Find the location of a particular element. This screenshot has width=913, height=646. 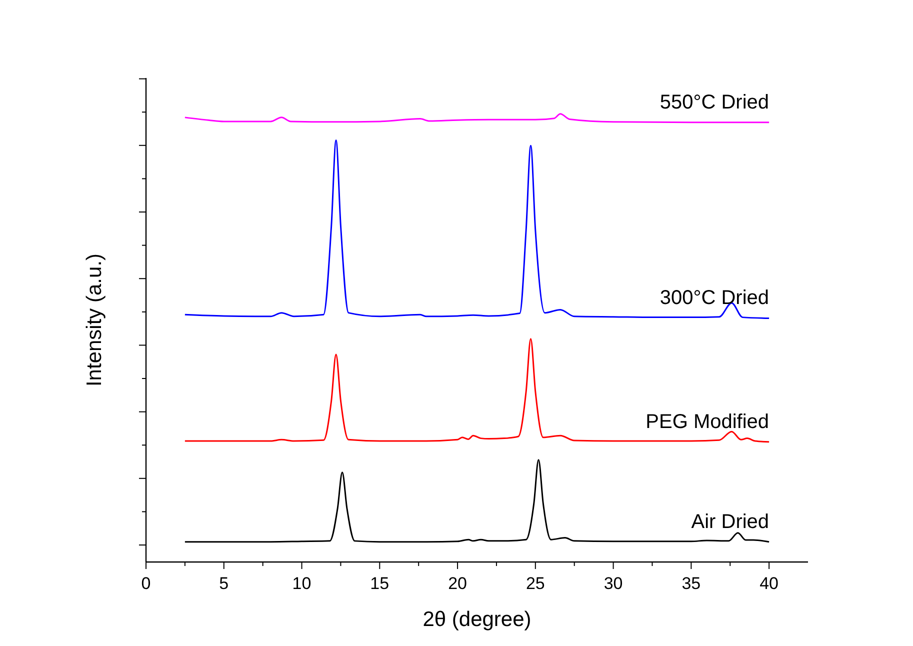

x-tick-label: 0 is located at coordinates (146, 583).